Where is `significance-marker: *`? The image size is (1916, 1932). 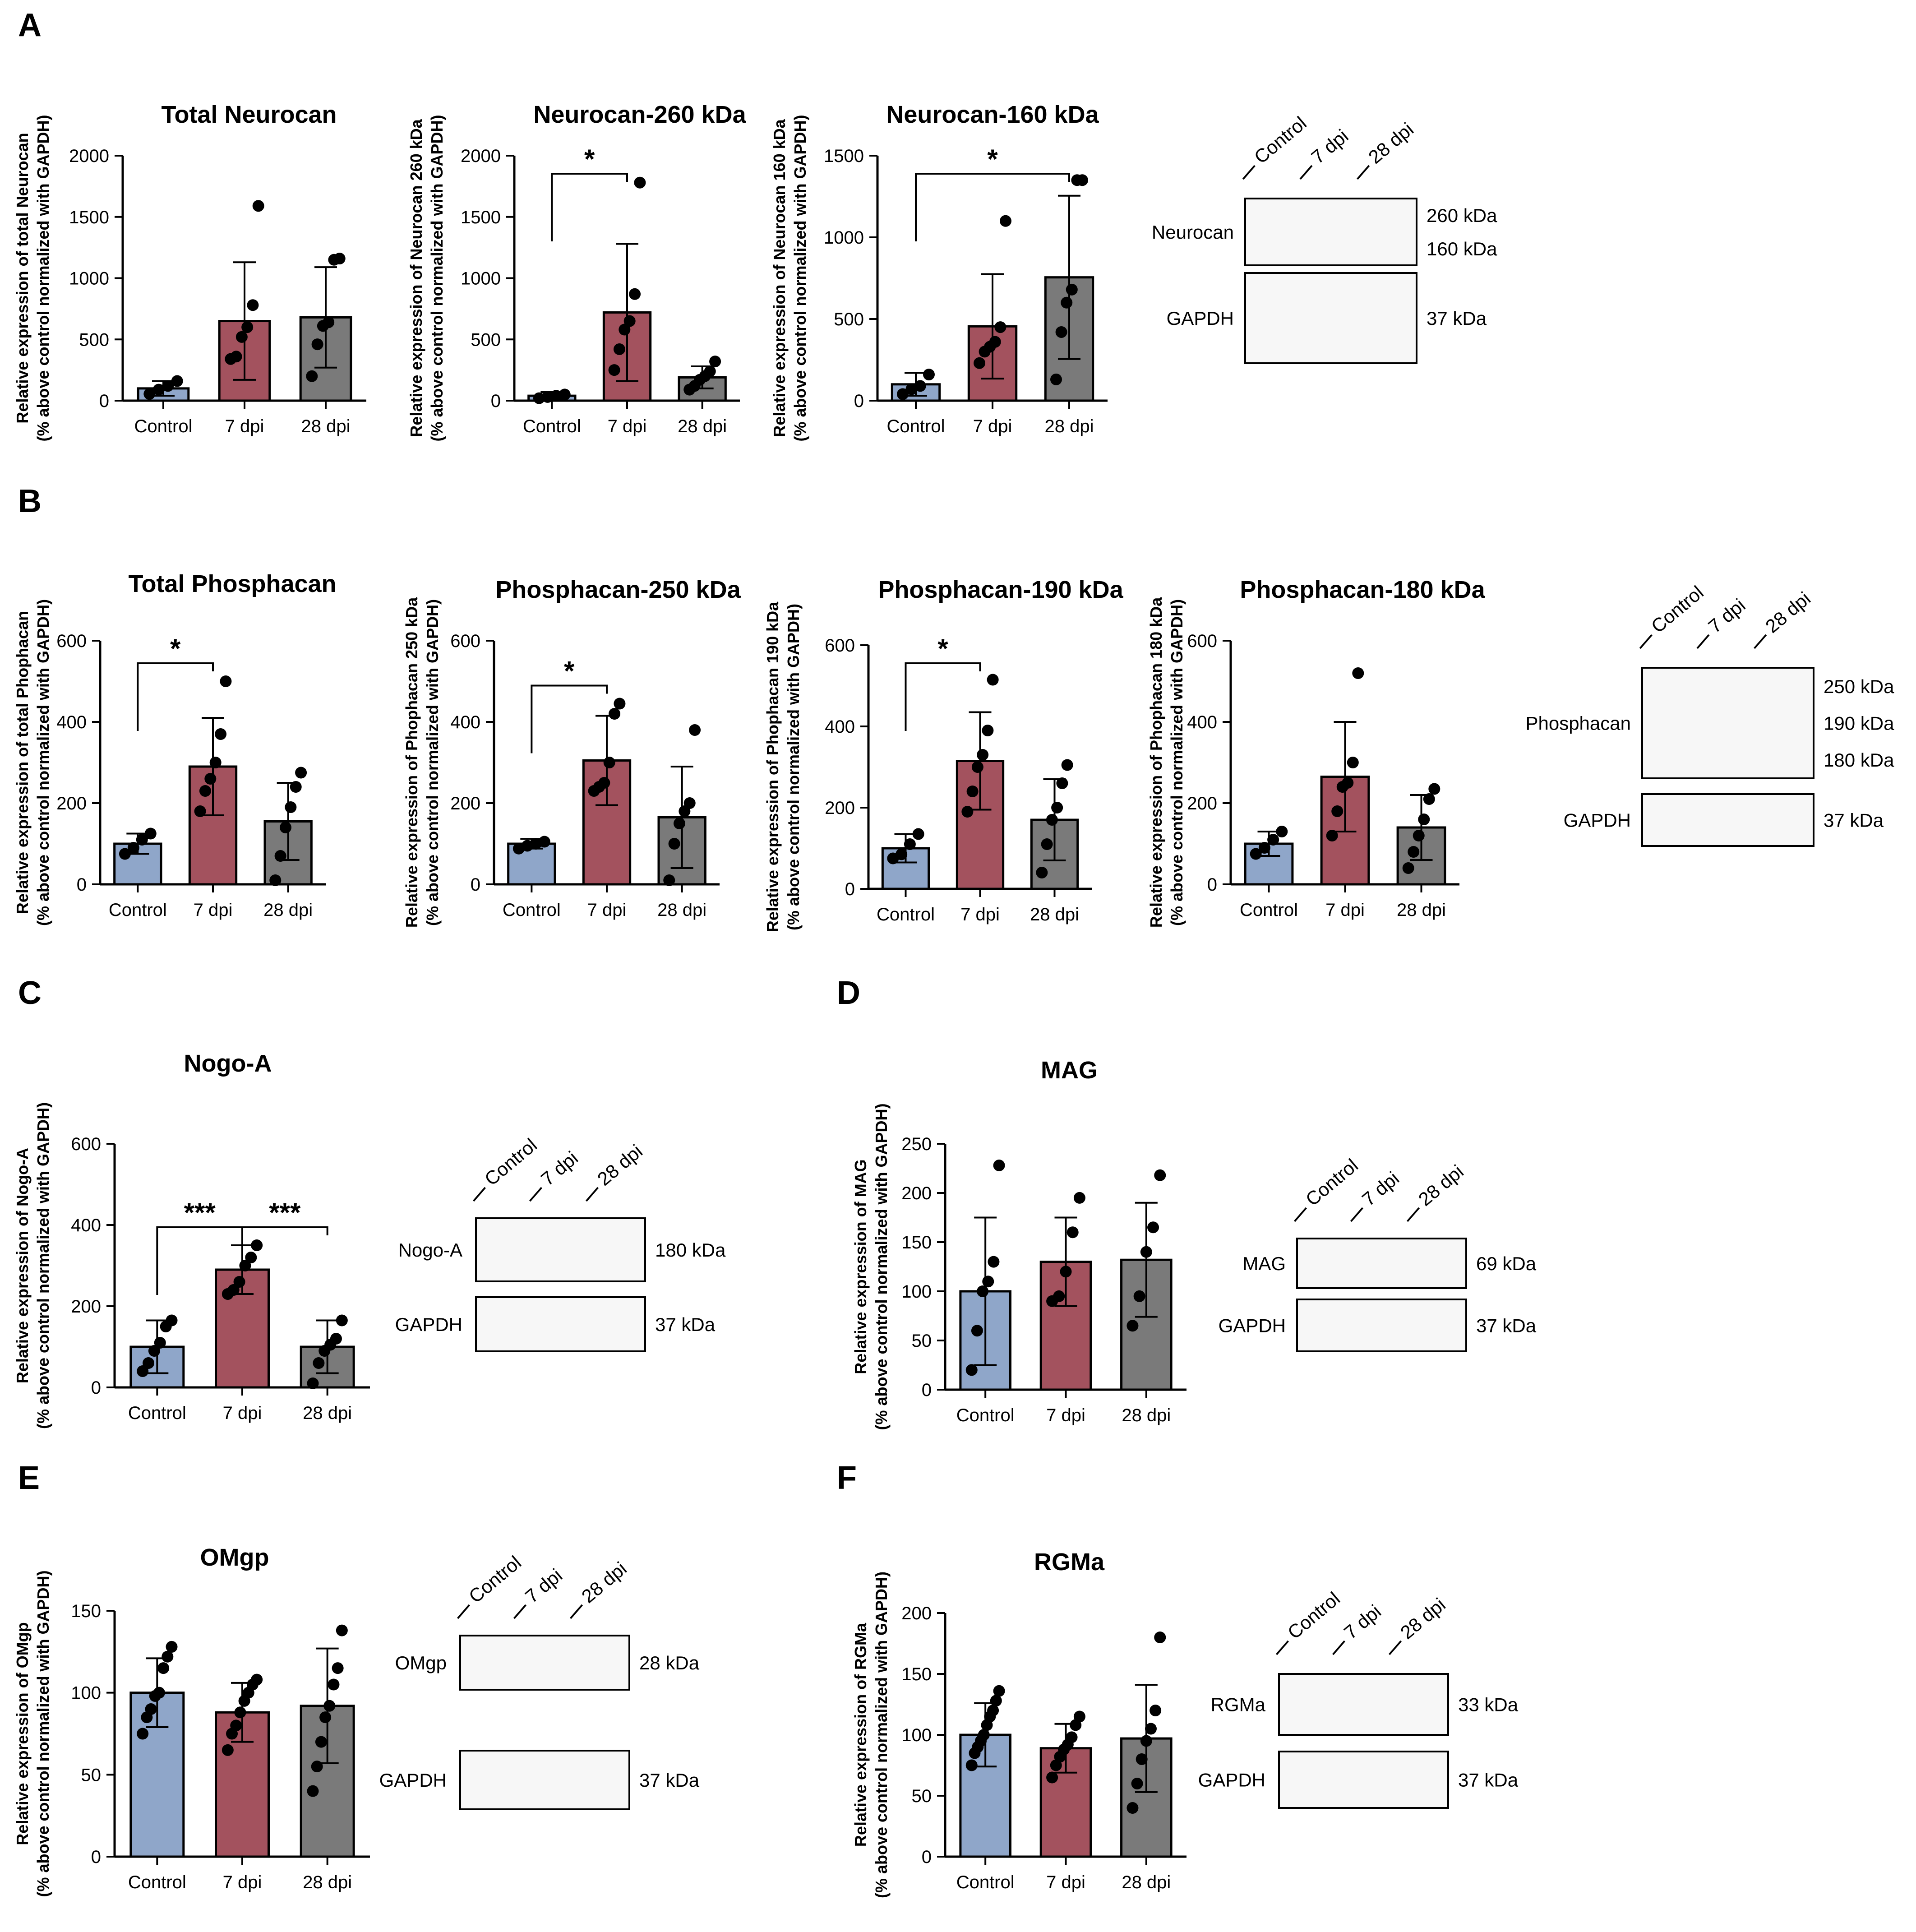
significance-marker: * is located at coordinates (589, 159).